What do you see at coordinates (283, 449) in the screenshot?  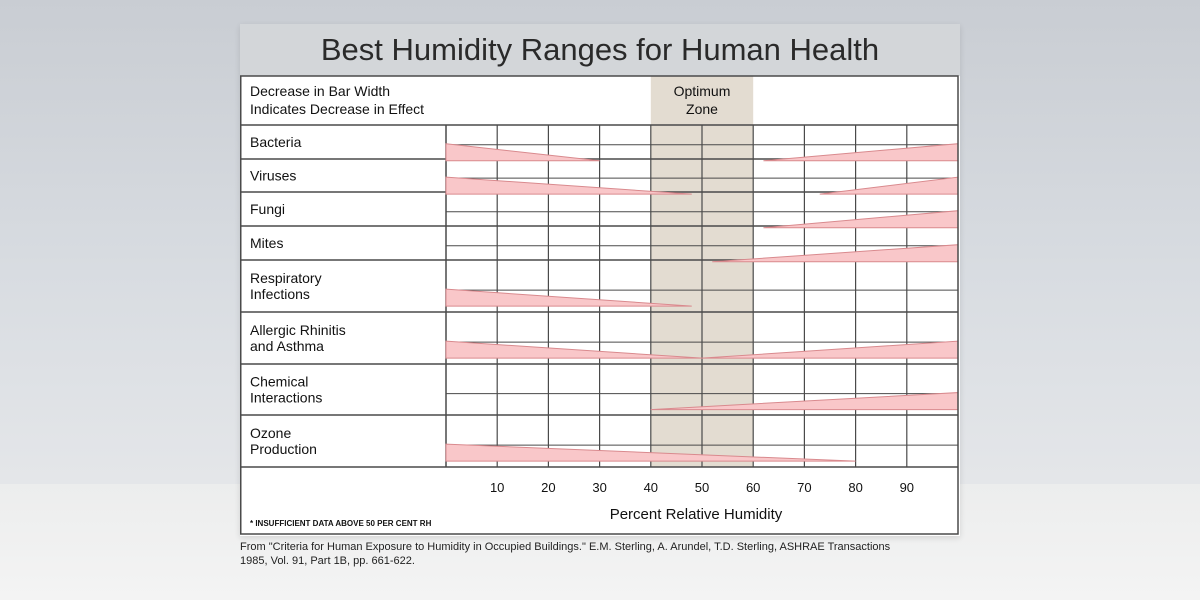 I see `category-label: Production` at bounding box center [283, 449].